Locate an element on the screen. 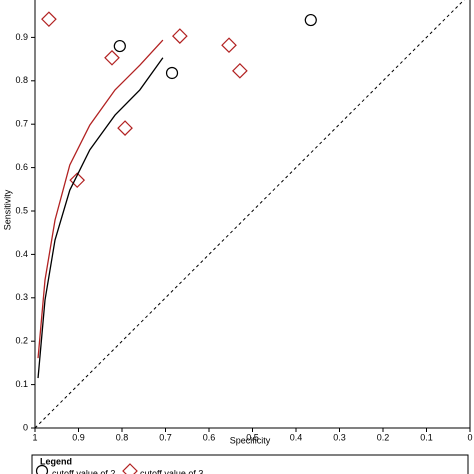  x-tick-label: 0.1 is located at coordinates (426, 437).